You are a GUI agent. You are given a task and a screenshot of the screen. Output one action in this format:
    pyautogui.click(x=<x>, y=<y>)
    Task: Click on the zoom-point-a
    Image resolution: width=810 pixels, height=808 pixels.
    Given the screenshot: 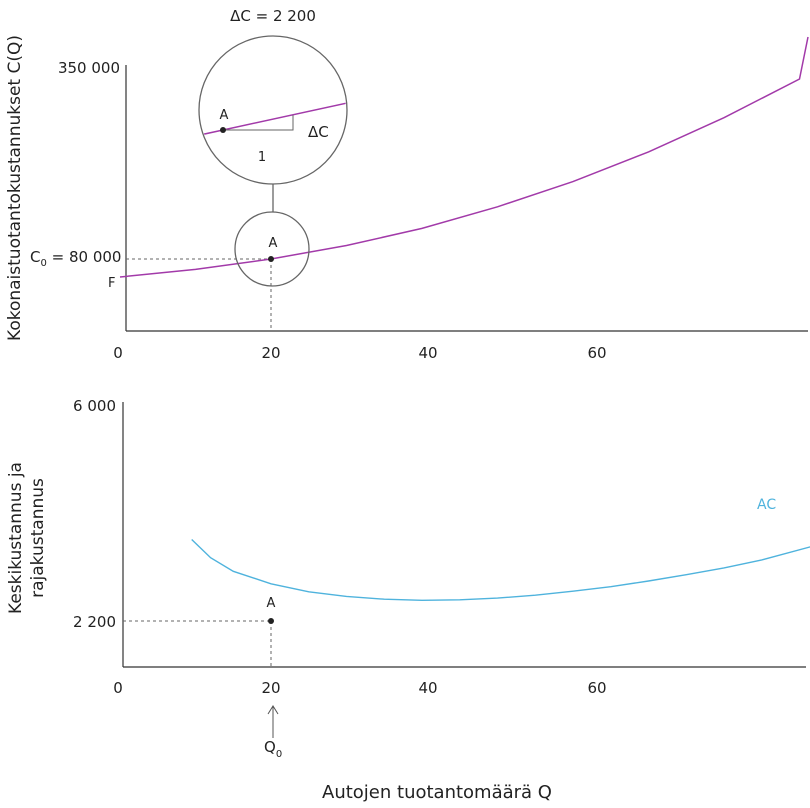 What is the action you would take?
    pyautogui.click(x=223, y=130)
    